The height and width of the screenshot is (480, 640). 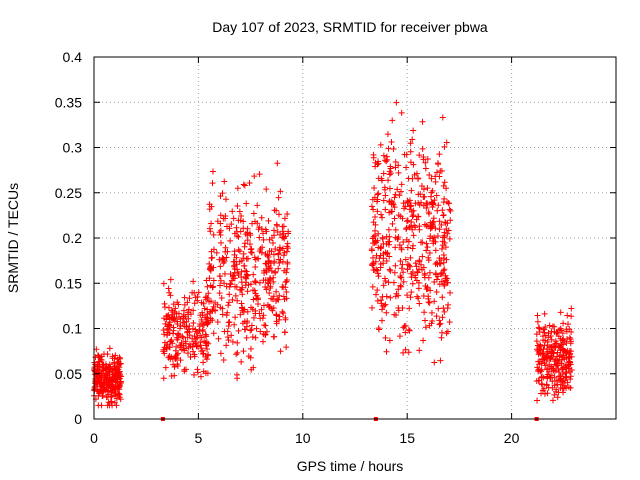 What do you see at coordinates (73, 57) in the screenshot?
I see `y-tick-label: 0.4` at bounding box center [73, 57].